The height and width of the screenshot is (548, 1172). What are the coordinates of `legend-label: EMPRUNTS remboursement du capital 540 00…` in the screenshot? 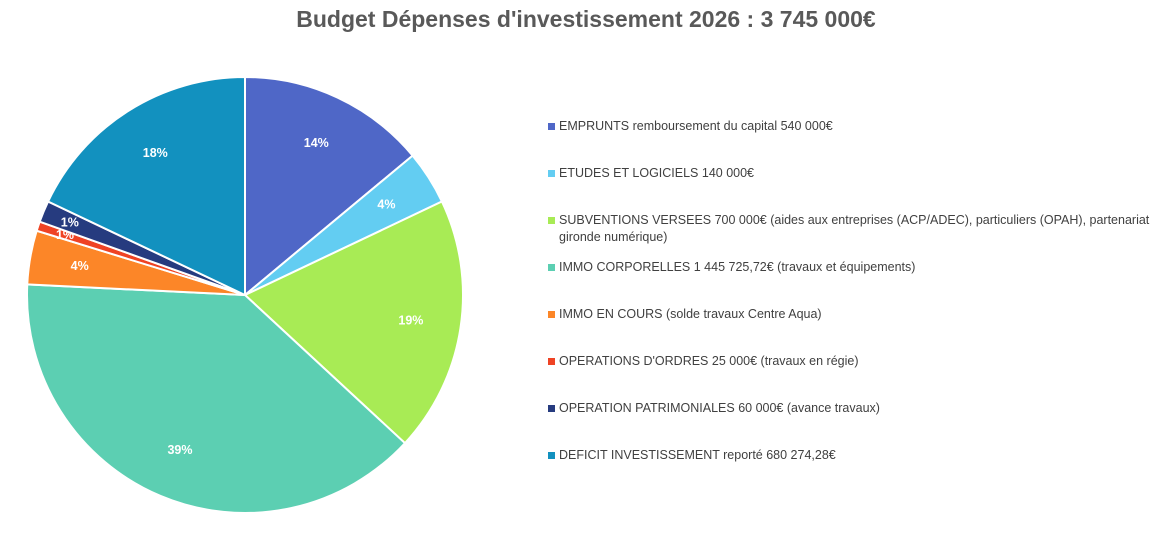 It's located at (696, 126).